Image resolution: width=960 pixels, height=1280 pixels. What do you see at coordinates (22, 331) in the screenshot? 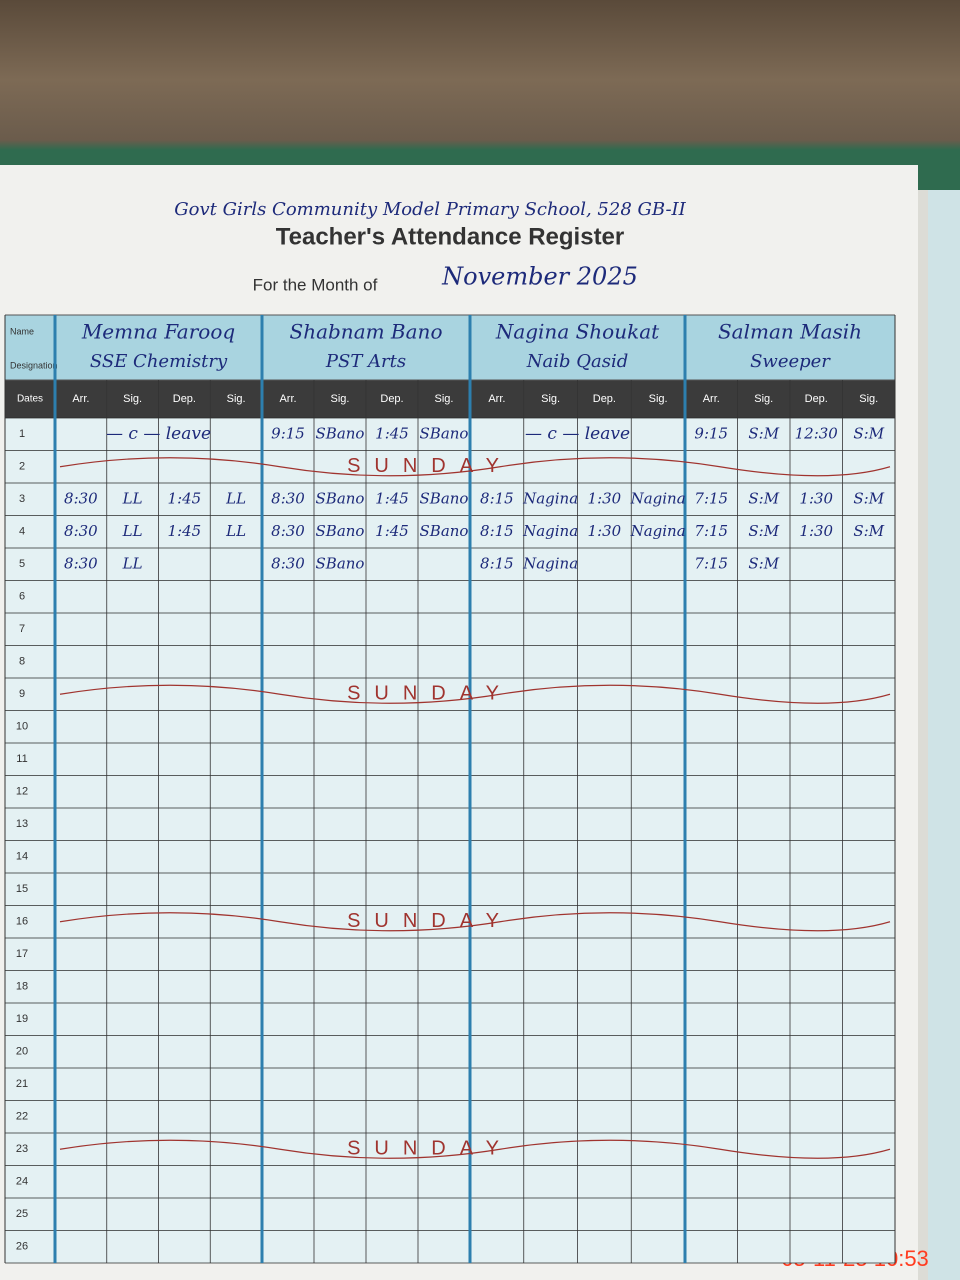
I see `name-label: Name` at bounding box center [22, 331].